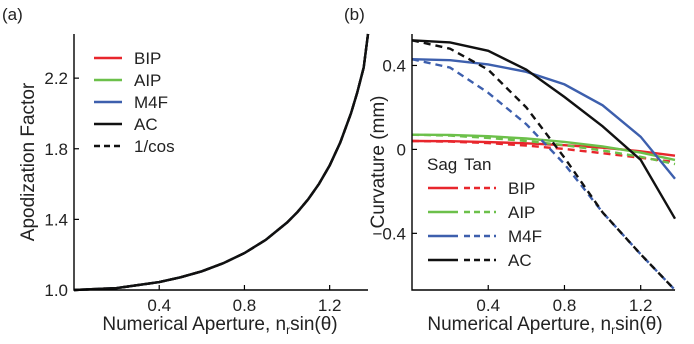 The image size is (694, 344). What do you see at coordinates (194, 324) in the screenshot?
I see `panel-a-x-axis-title-main: Numerical Aperture, n` at bounding box center [194, 324].